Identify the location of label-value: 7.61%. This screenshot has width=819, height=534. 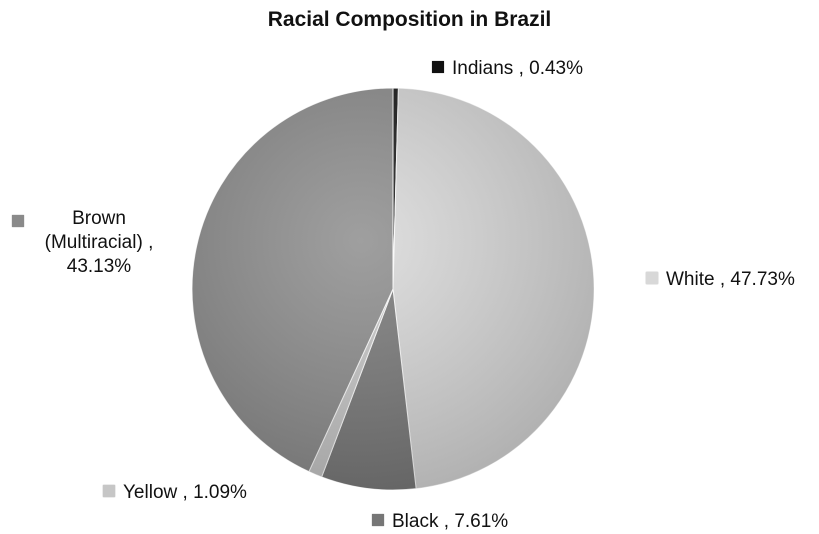
(481, 521).